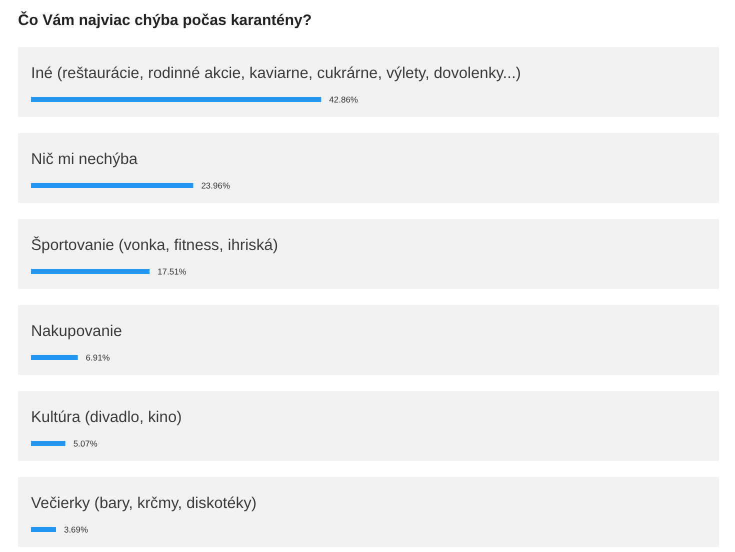  I want to click on y-tick-label: Kultúra (divadlo, kino), so click(106, 417).